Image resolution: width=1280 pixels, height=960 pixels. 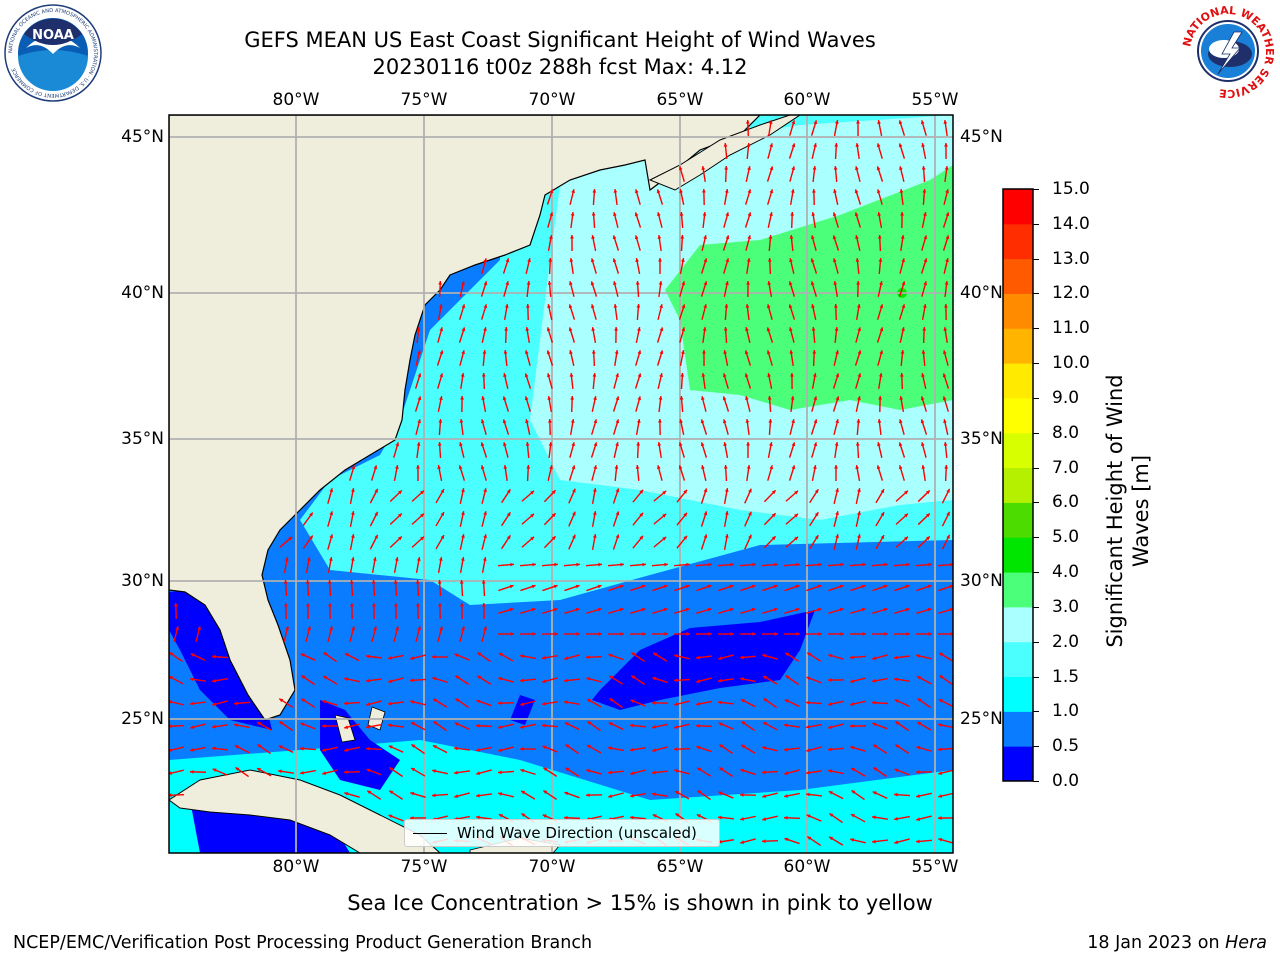 What do you see at coordinates (1018, 485) in the screenshot?
I see `colorbar-segment` at bounding box center [1018, 485].